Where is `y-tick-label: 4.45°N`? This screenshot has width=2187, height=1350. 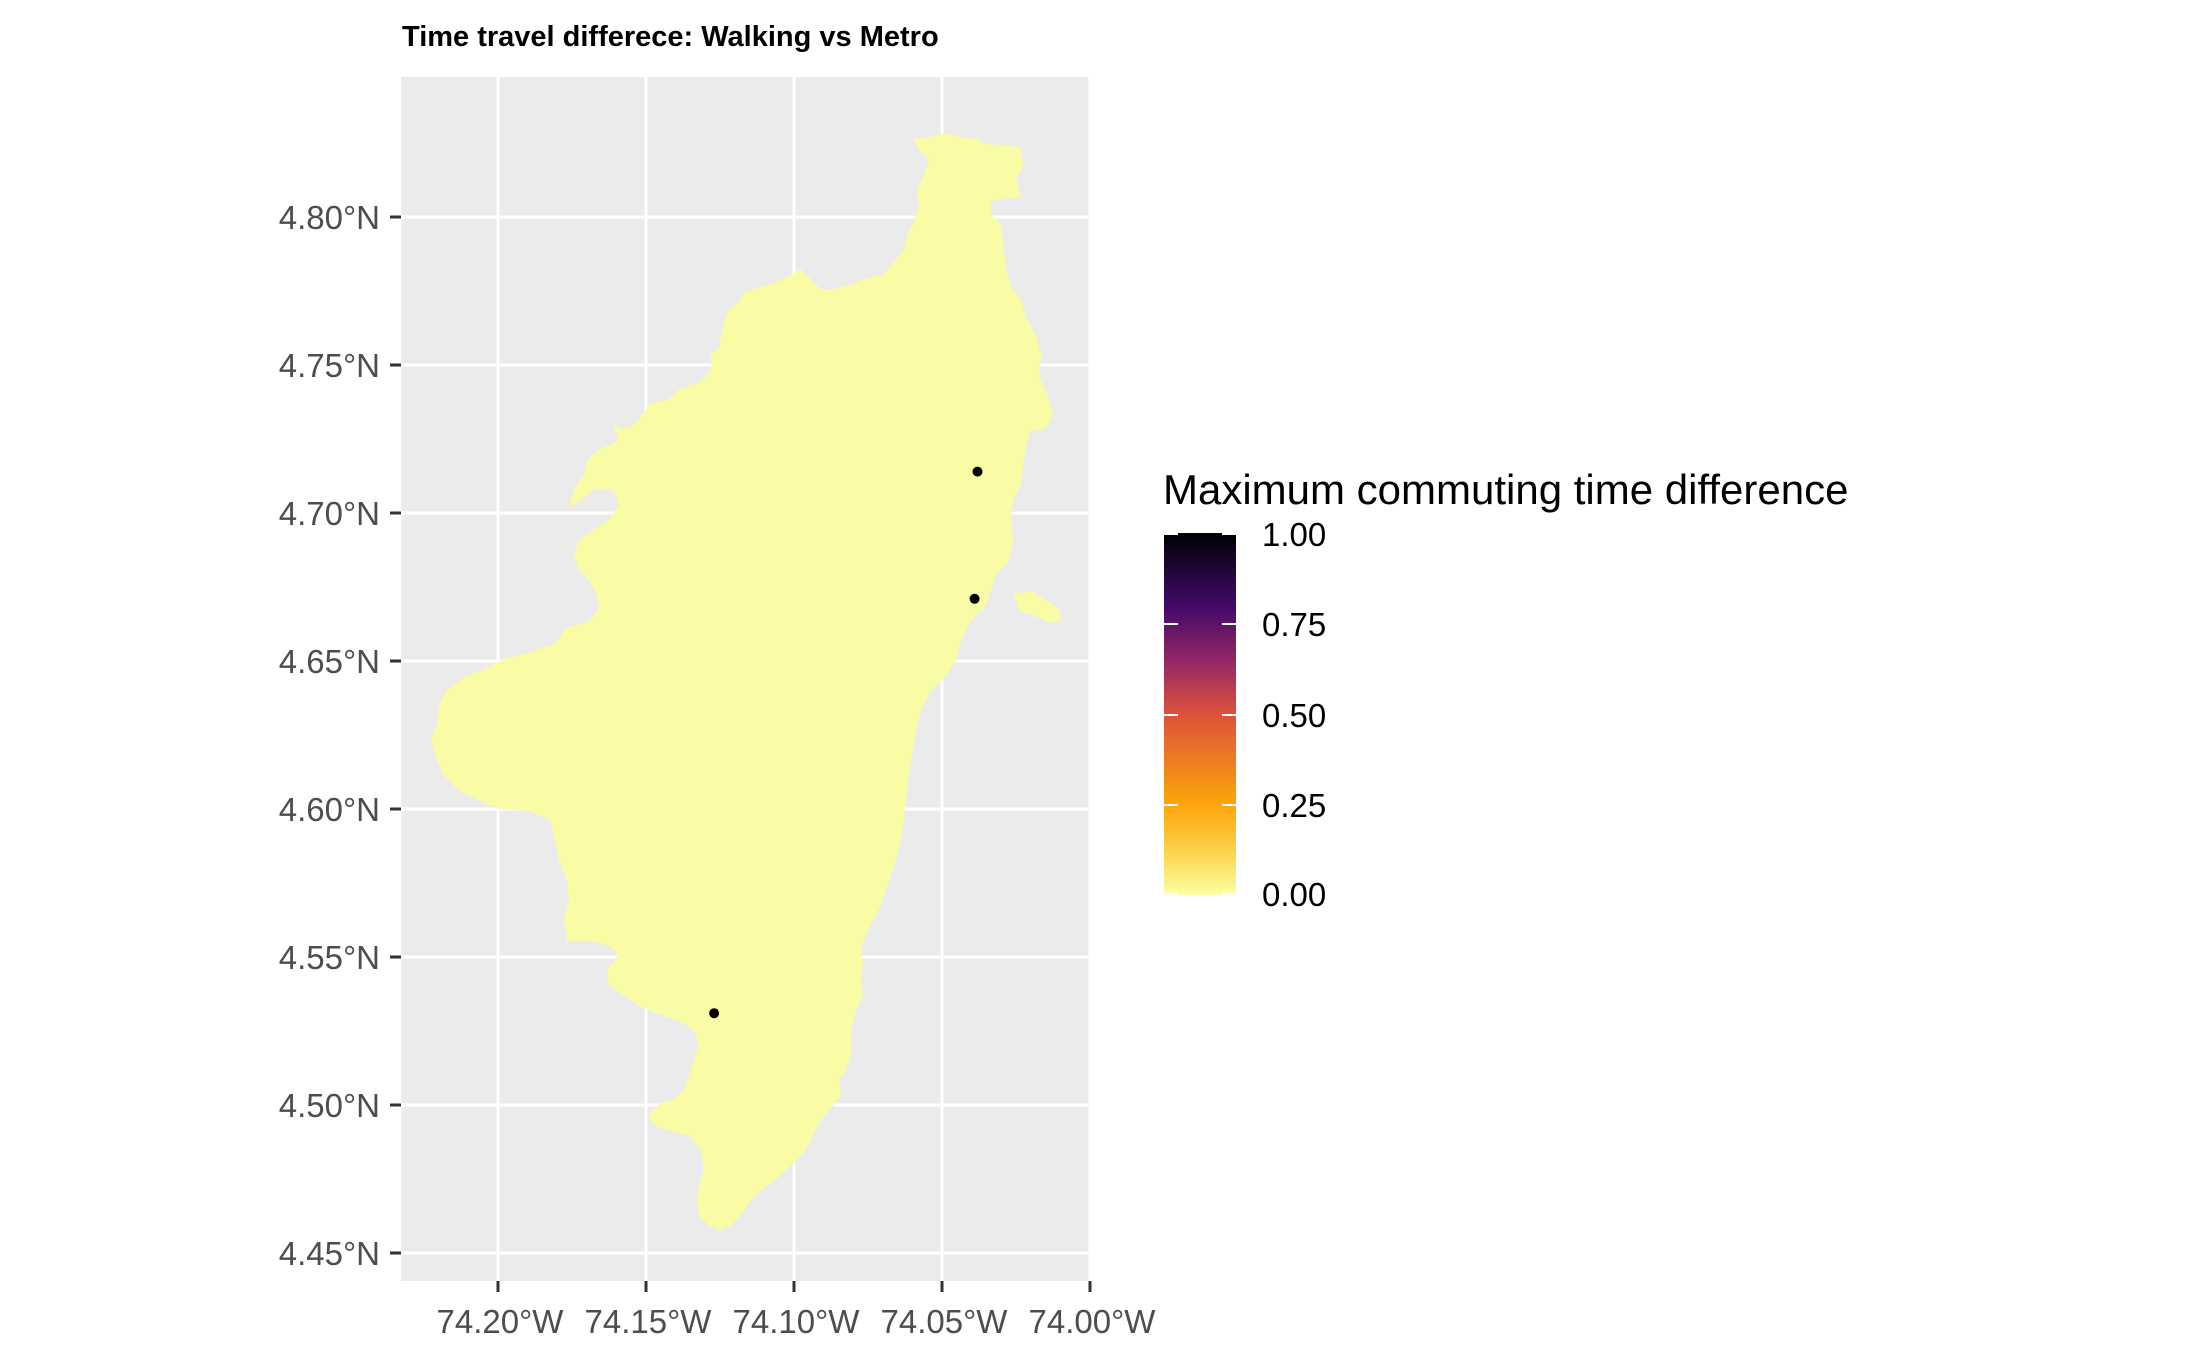 y-tick-label: 4.45°N is located at coordinates (329, 1253).